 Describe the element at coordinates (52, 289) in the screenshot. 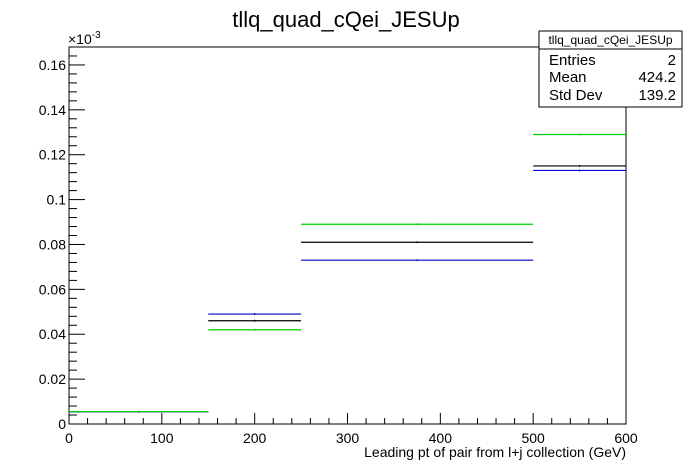

I see `y-tick-label: 0.06` at that location.